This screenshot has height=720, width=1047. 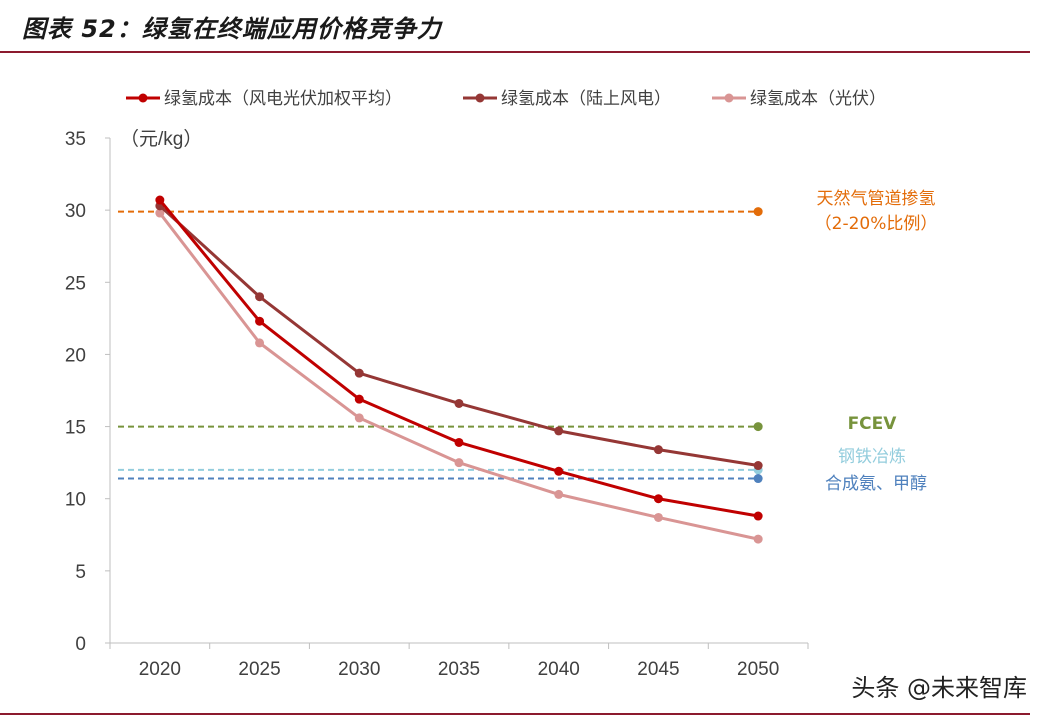 What do you see at coordinates (75, 500) in the screenshot?
I see `y-tick-label: 10` at bounding box center [75, 500].